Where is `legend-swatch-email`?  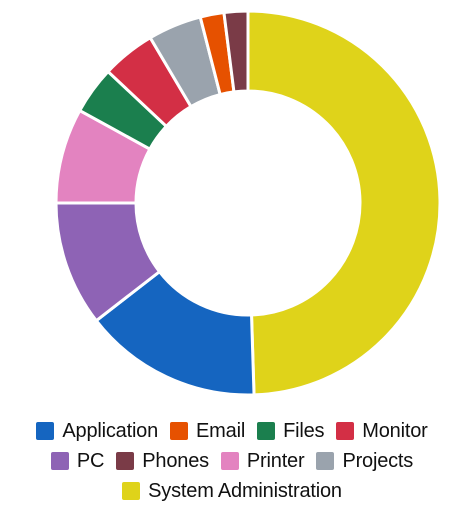
legend-swatch-email is located at coordinates (179, 431).